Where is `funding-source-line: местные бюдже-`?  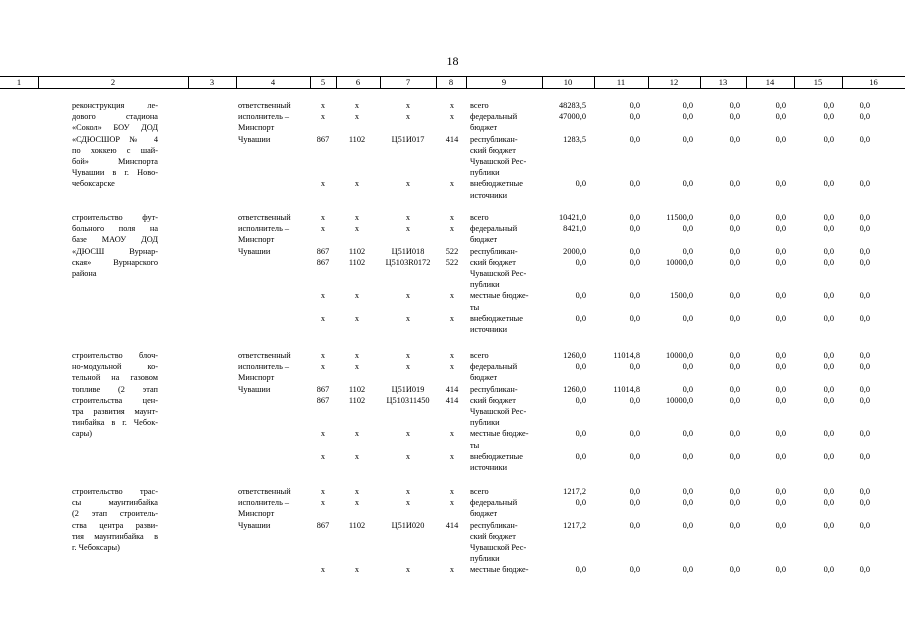
funding-source-line: местные бюдже- is located at coordinates (499, 434).